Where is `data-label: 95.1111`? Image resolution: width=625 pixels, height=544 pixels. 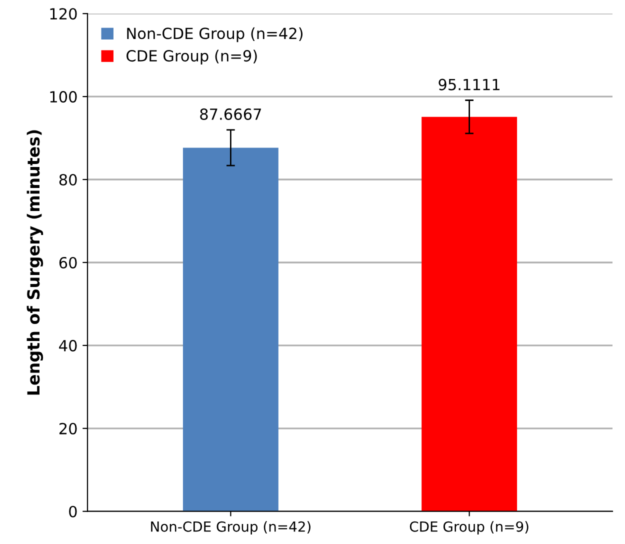
data-label: 95.1111 is located at coordinates (469, 84).